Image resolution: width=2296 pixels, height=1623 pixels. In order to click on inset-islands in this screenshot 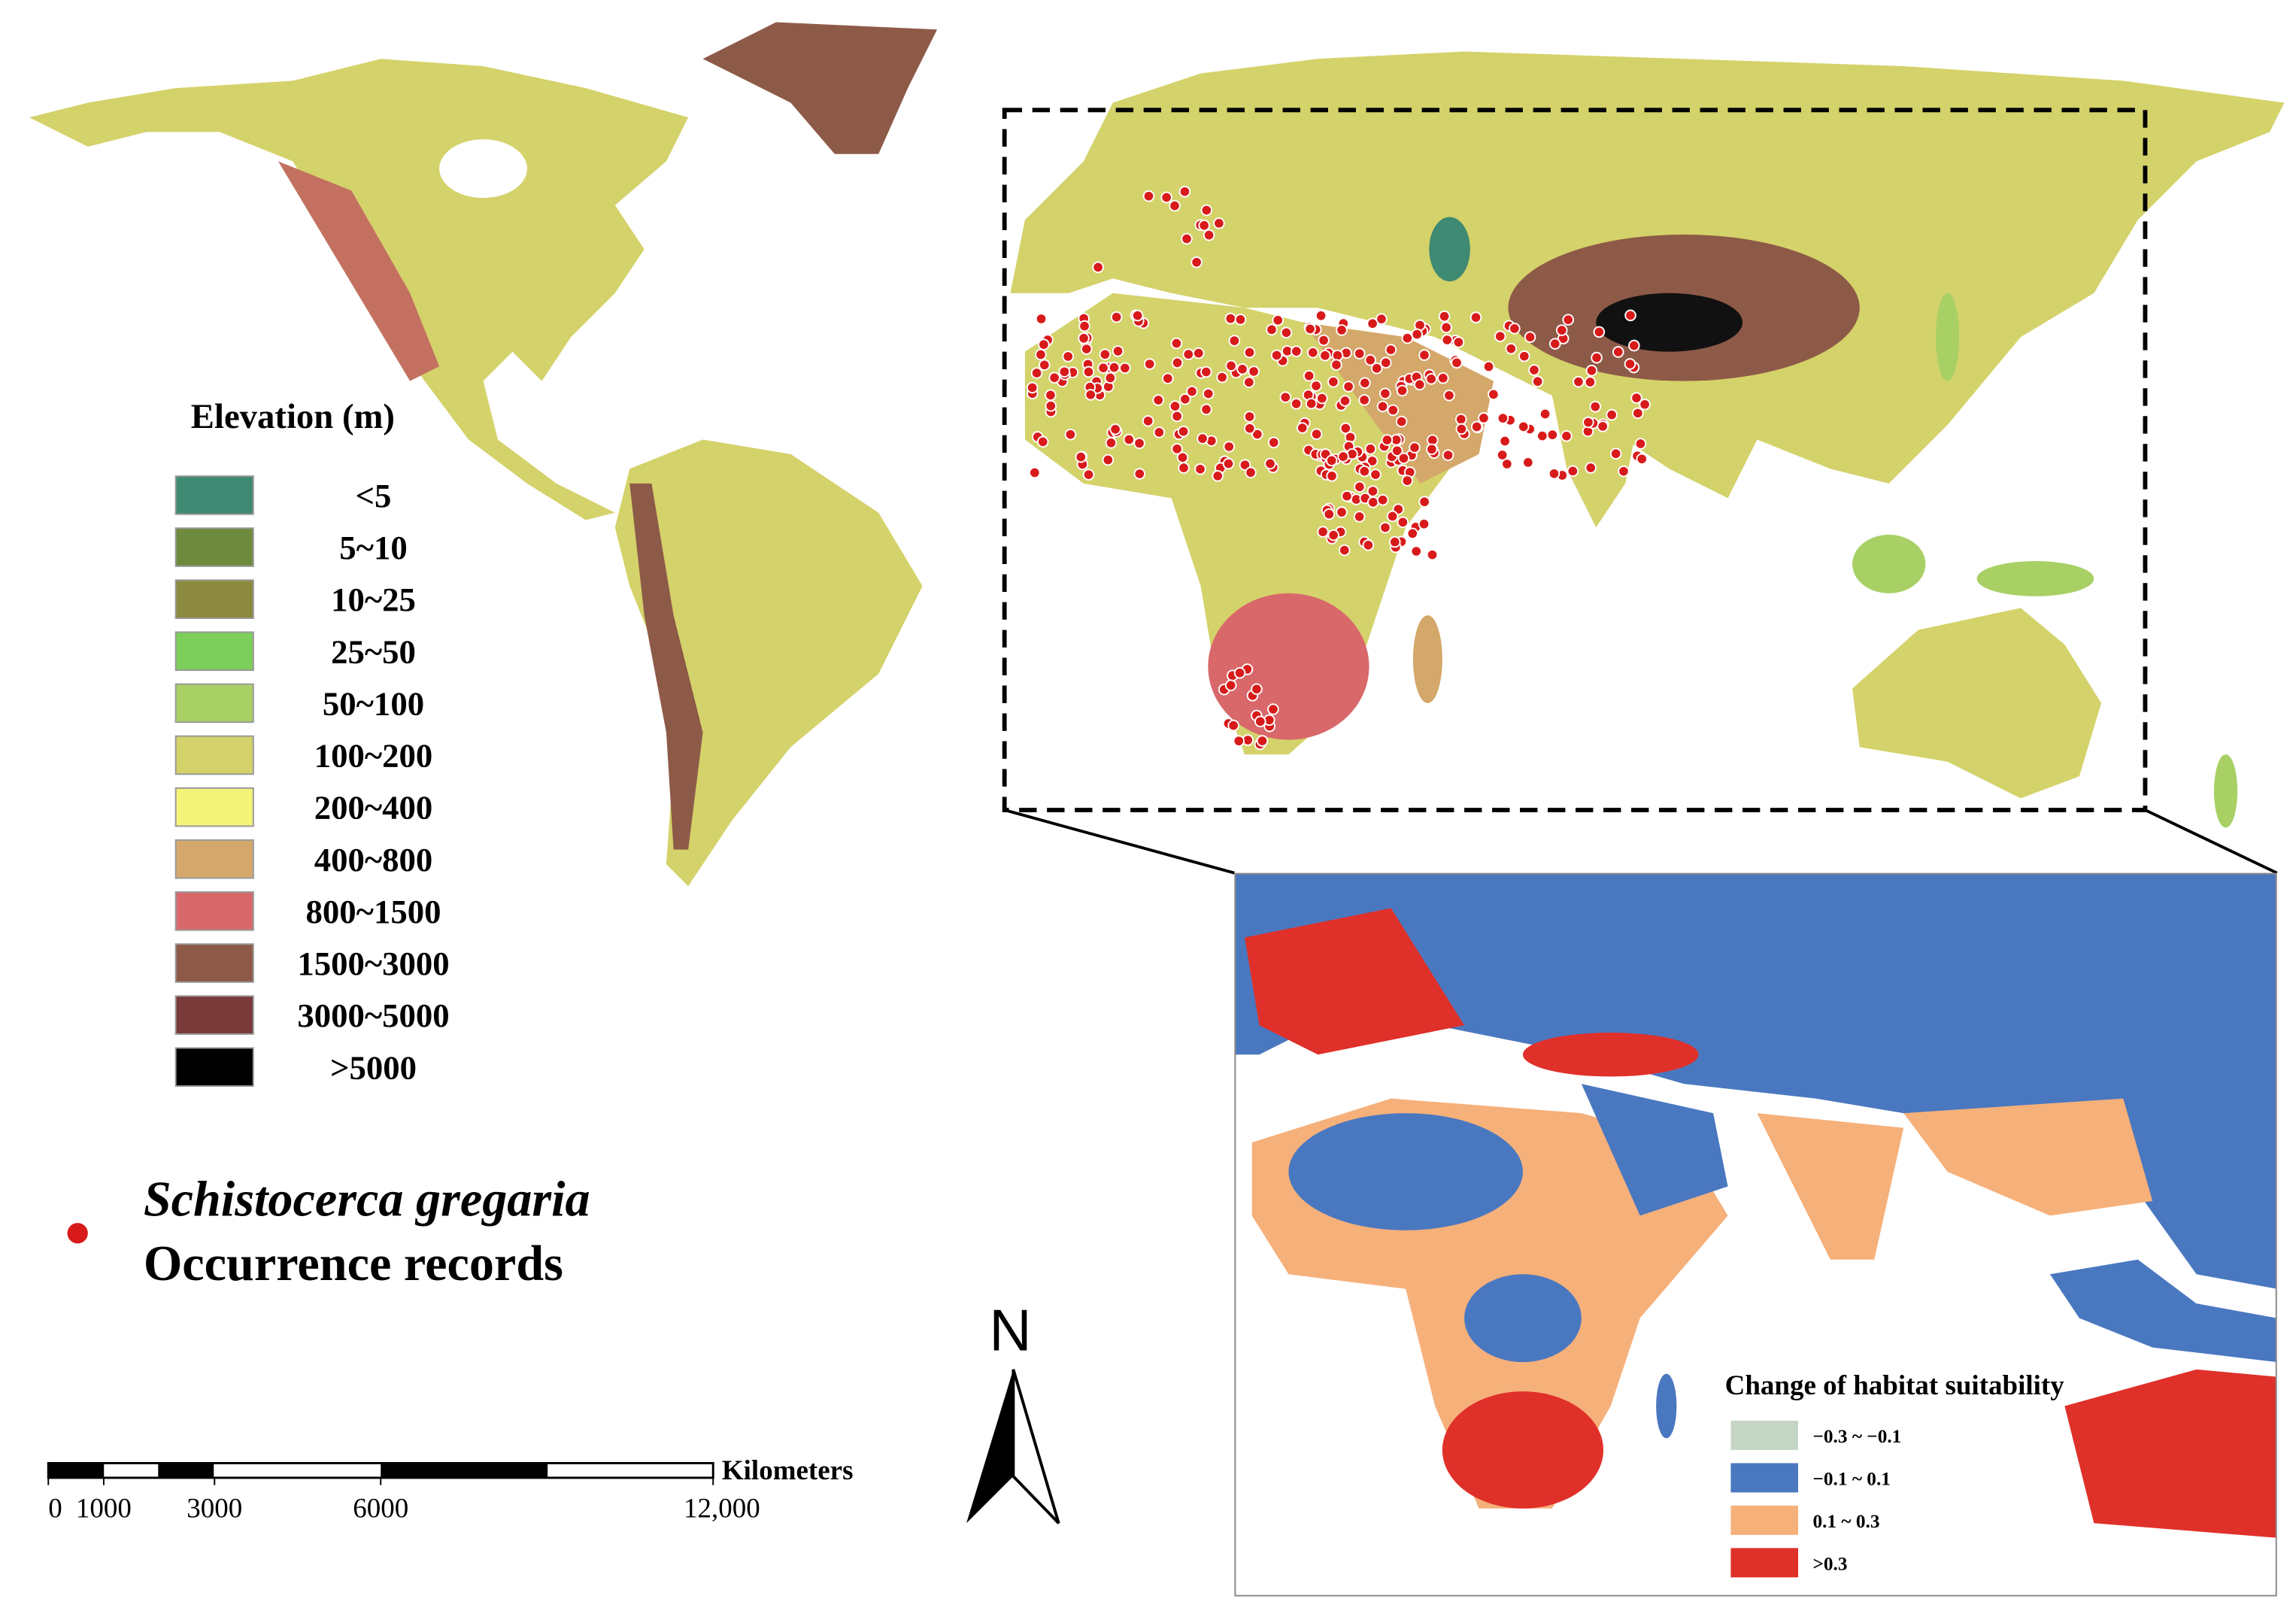, I will do `click(2163, 1311)`.